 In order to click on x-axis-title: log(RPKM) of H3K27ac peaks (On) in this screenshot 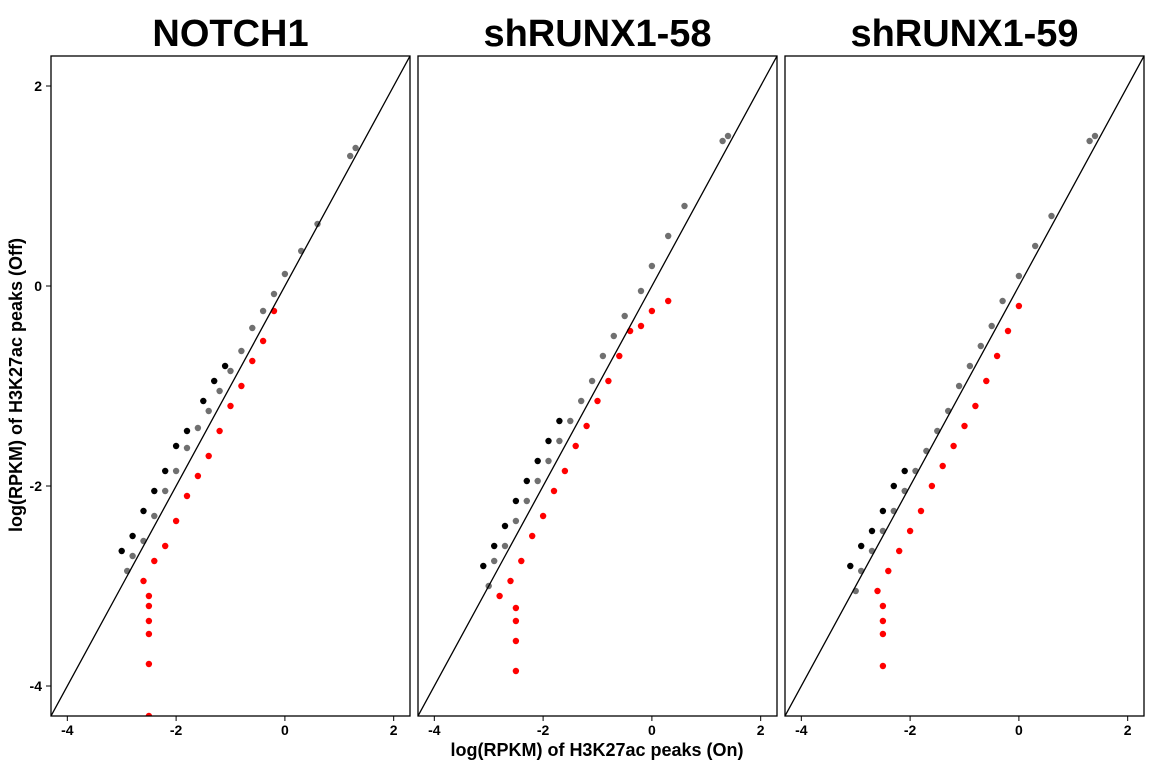, I will do `click(596, 750)`.